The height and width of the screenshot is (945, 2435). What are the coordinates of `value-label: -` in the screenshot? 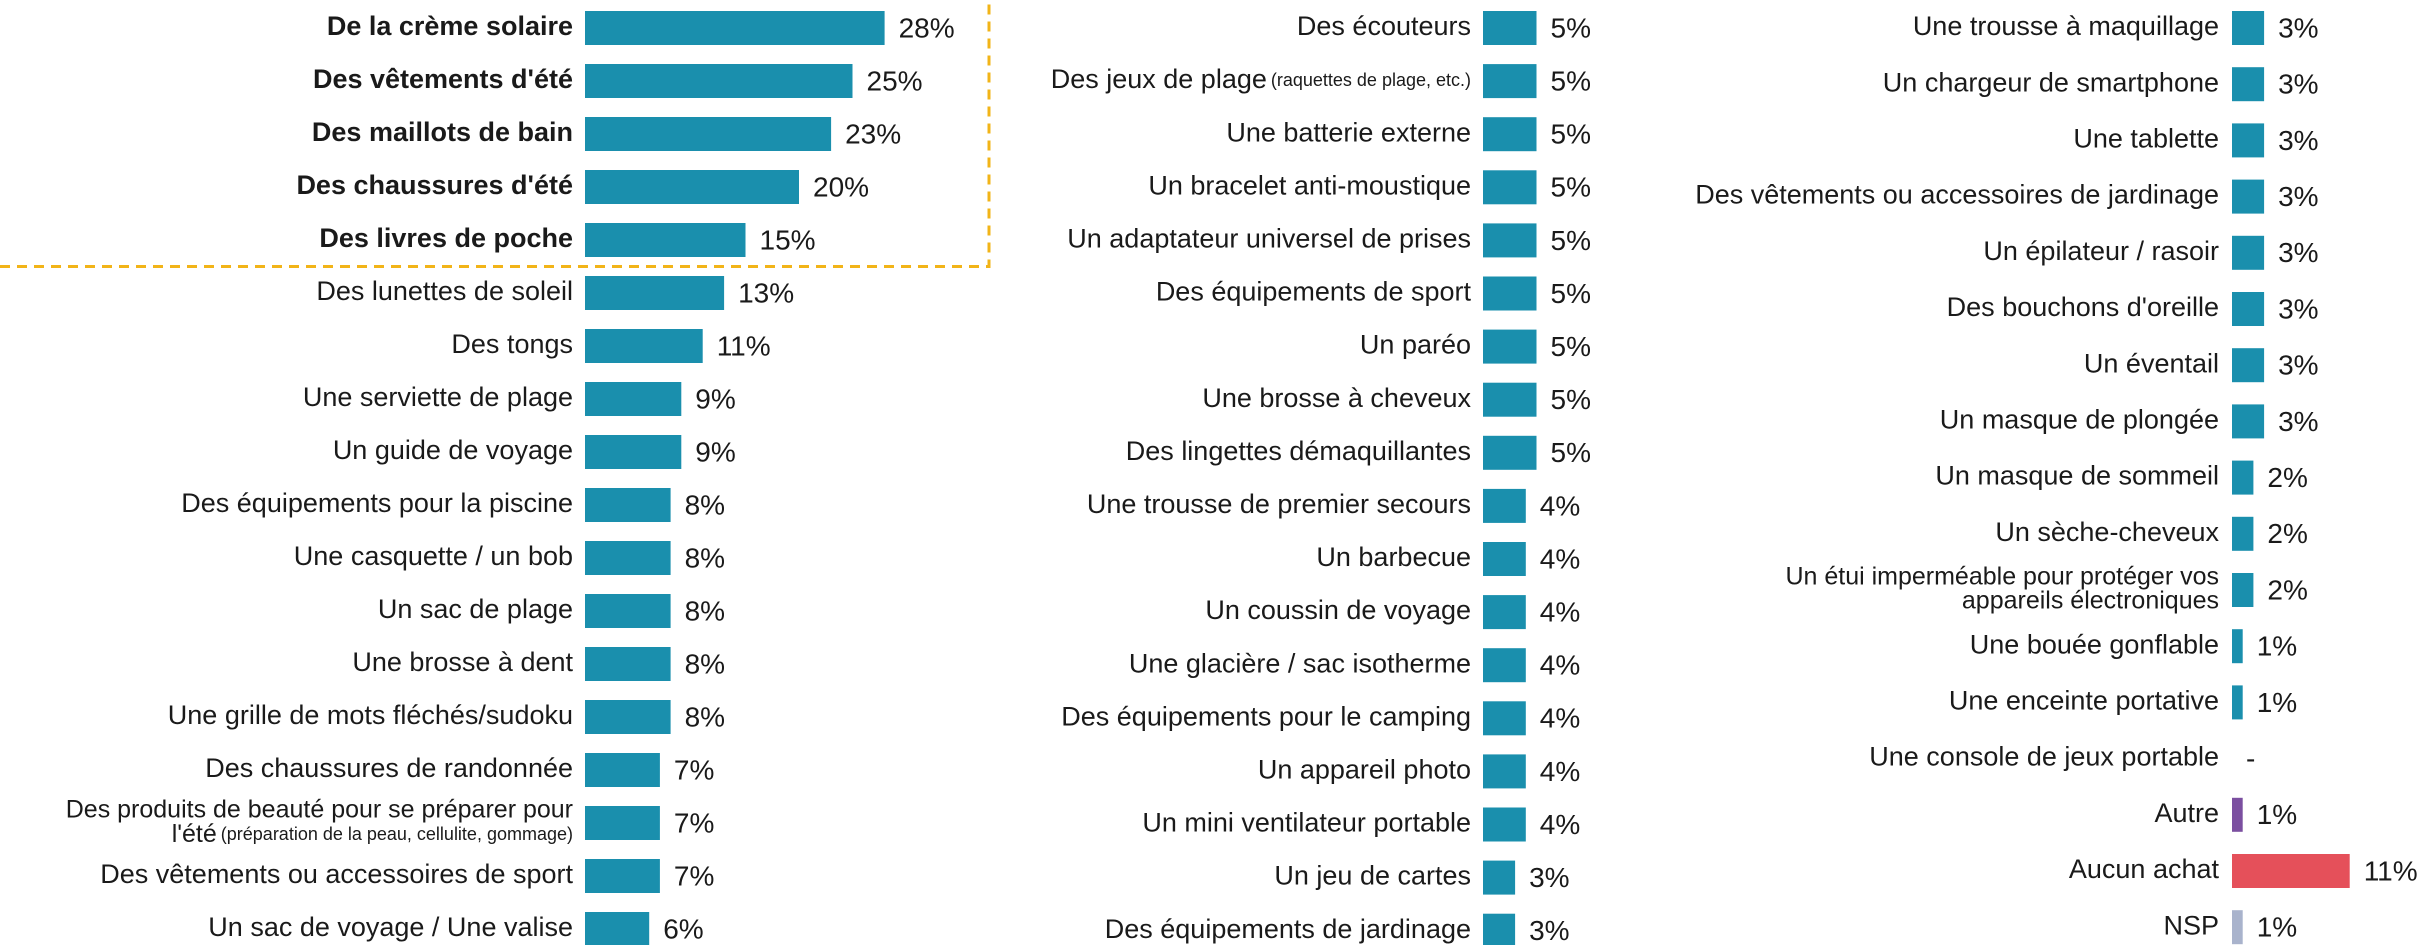 It's located at (2250, 758).